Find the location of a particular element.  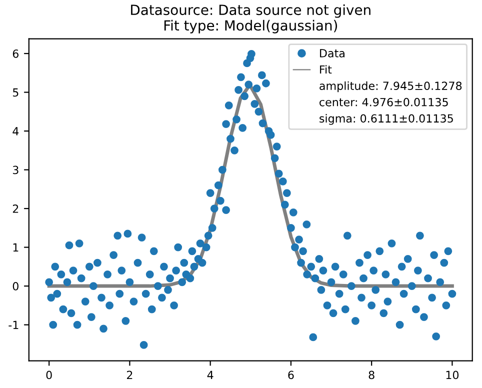

y-tick-label: 1 is located at coordinates (15, 247).